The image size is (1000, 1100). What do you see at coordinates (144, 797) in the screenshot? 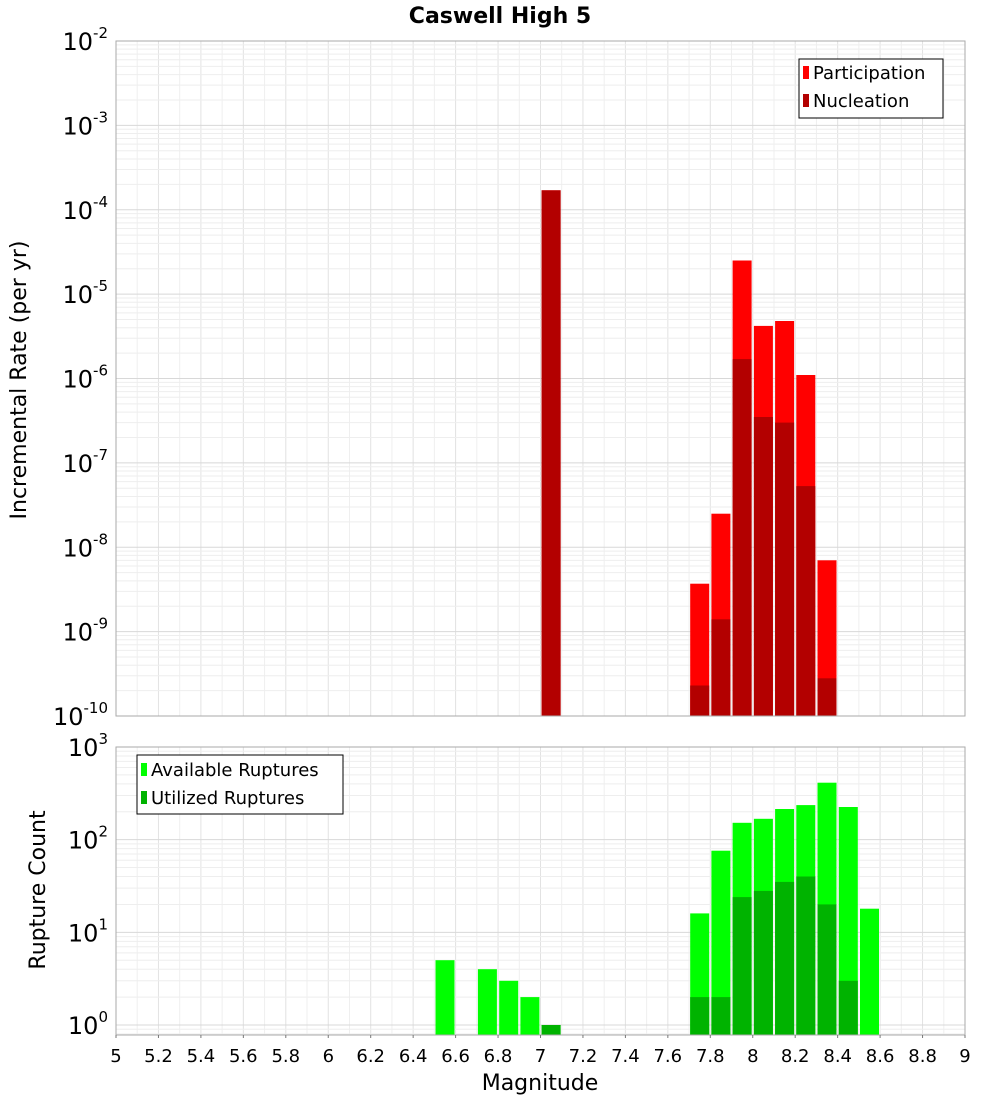
I see `legend-swatch-utilized` at bounding box center [144, 797].